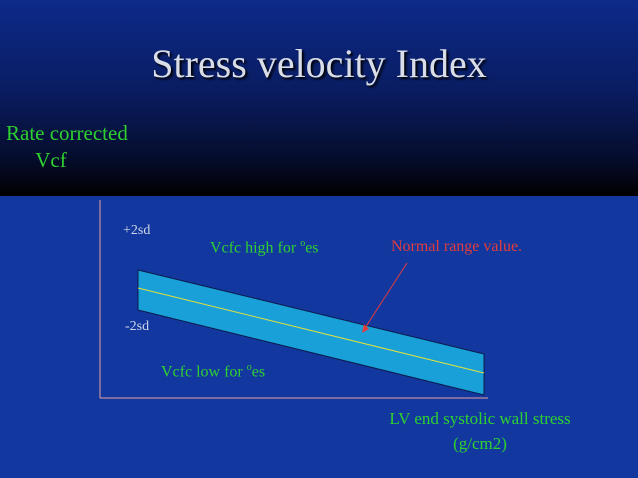 The image size is (638, 478). I want to click on band-center-line, so click(311, 330).